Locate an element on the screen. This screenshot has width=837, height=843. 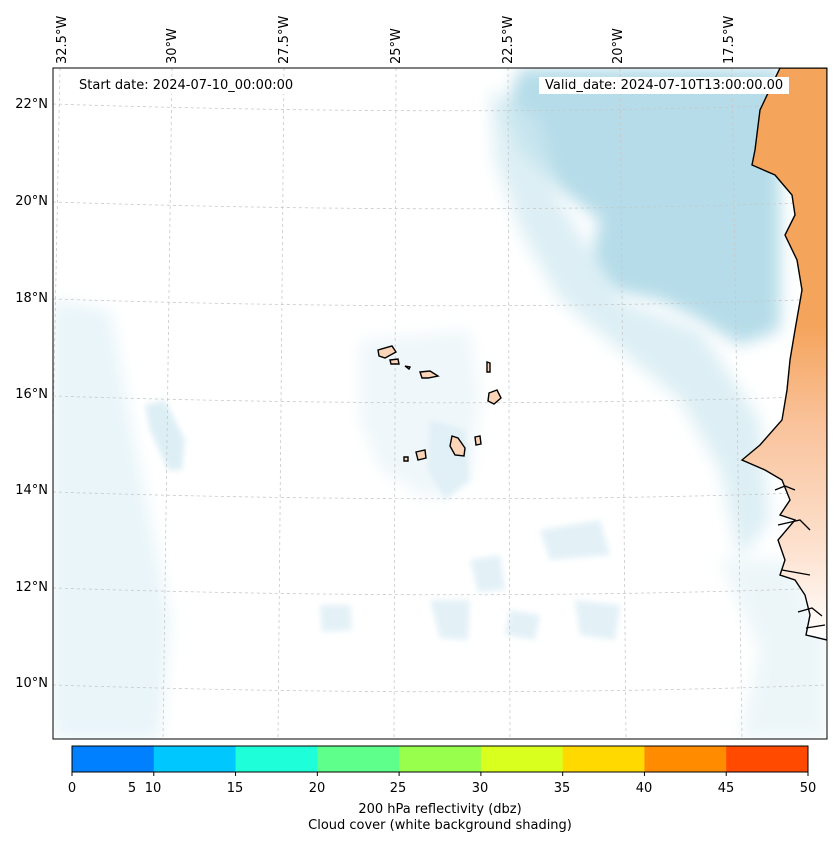
latitude-label: 14°N is located at coordinates (31, 490).